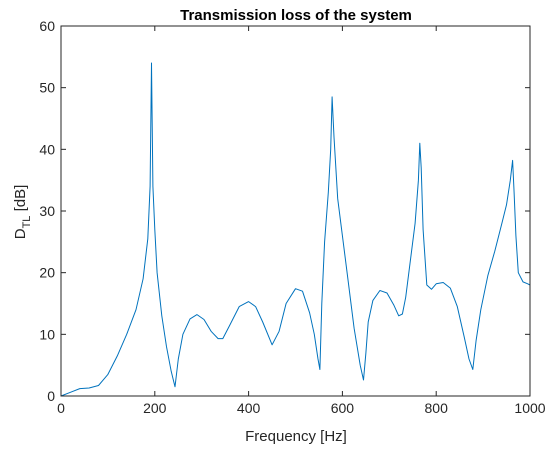 This screenshot has height=450, width=550. Describe the element at coordinates (47, 211) in the screenshot. I see `y-tick-label: 30` at that location.